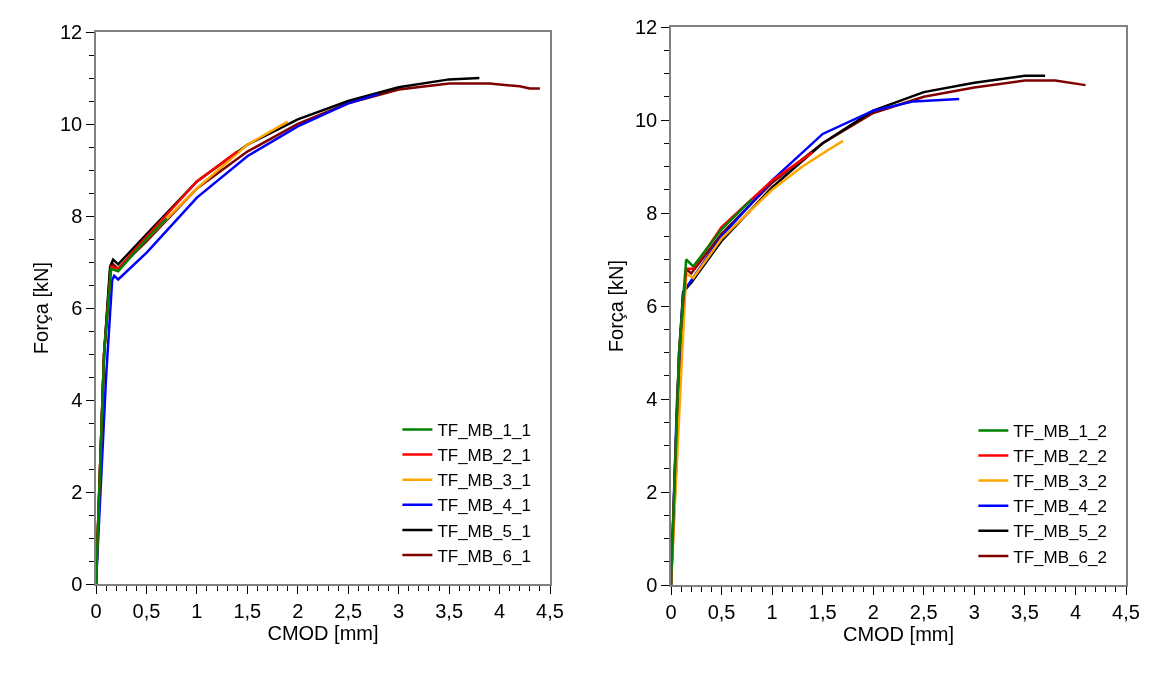 The image size is (1149, 680). Describe the element at coordinates (1060, 507) in the screenshot. I see `legend-label: TF_MB_4_2` at that location.